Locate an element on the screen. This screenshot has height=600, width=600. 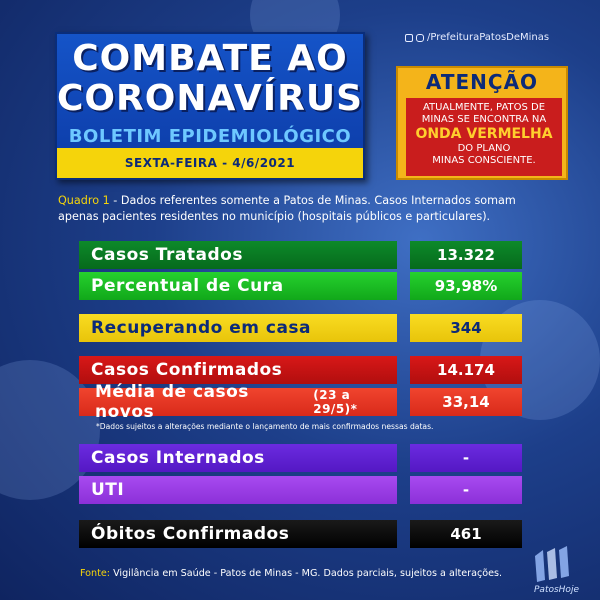
alert-title: ATENÇÃO is located at coordinates (482, 82).